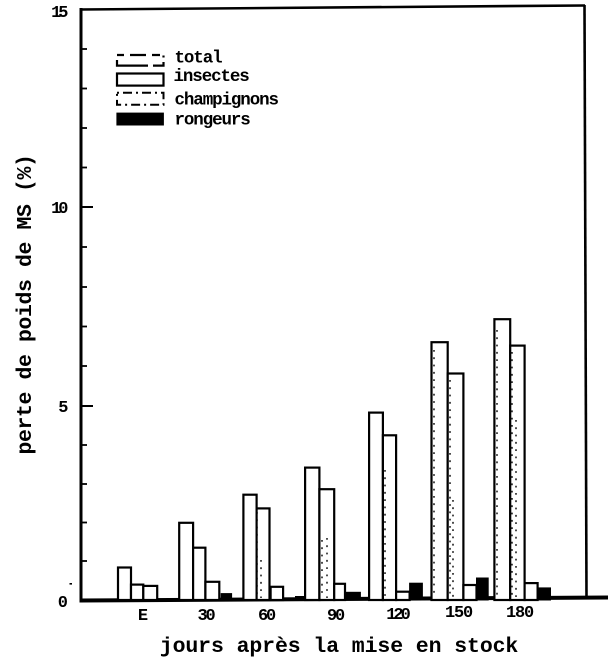 The height and width of the screenshot is (667, 610). I want to click on svg-text: 120, so click(398, 615).